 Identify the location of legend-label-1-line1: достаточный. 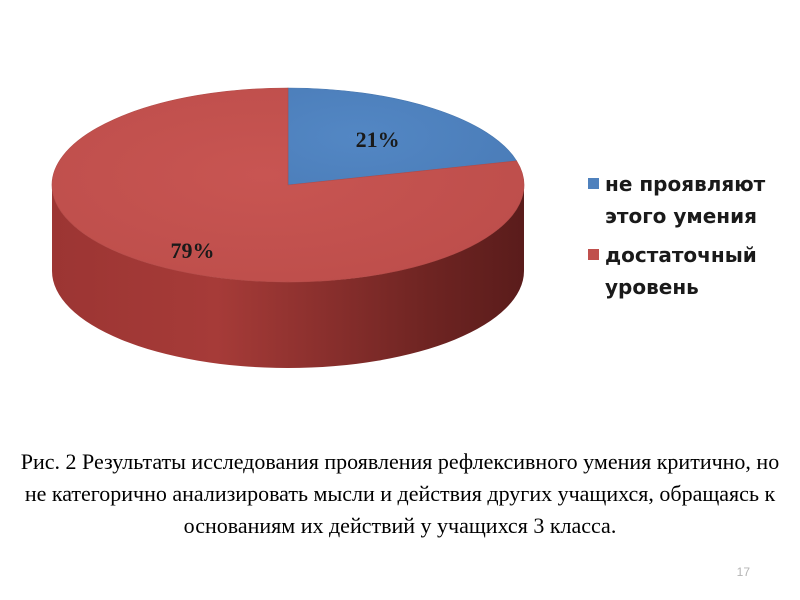
(681, 255).